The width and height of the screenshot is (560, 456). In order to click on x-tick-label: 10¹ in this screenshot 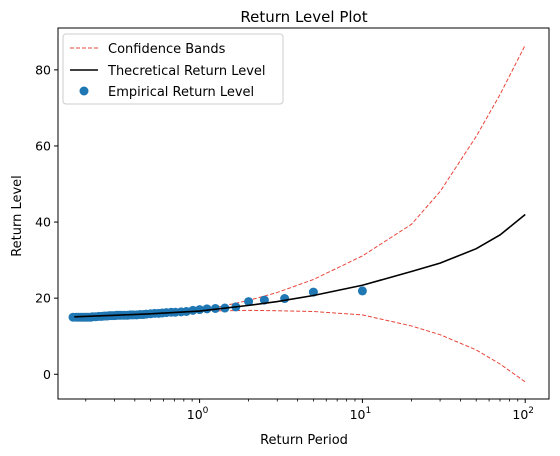, I will do `click(361, 414)`.